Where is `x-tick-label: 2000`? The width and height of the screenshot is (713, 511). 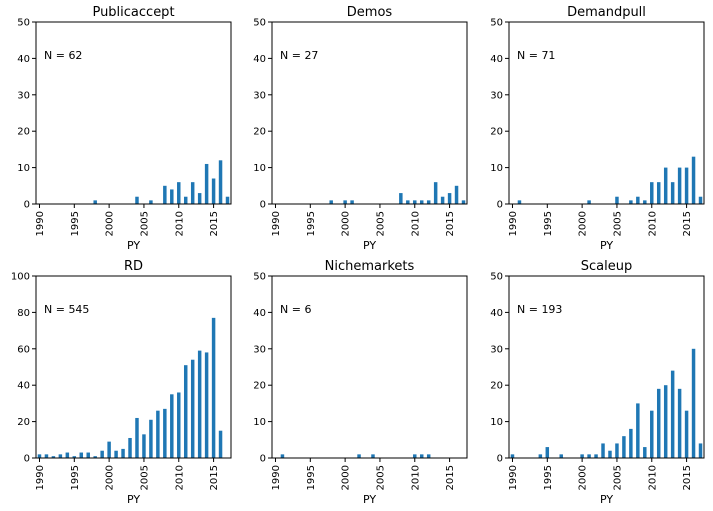 x-tick-label: 2000 is located at coordinates (583, 223).